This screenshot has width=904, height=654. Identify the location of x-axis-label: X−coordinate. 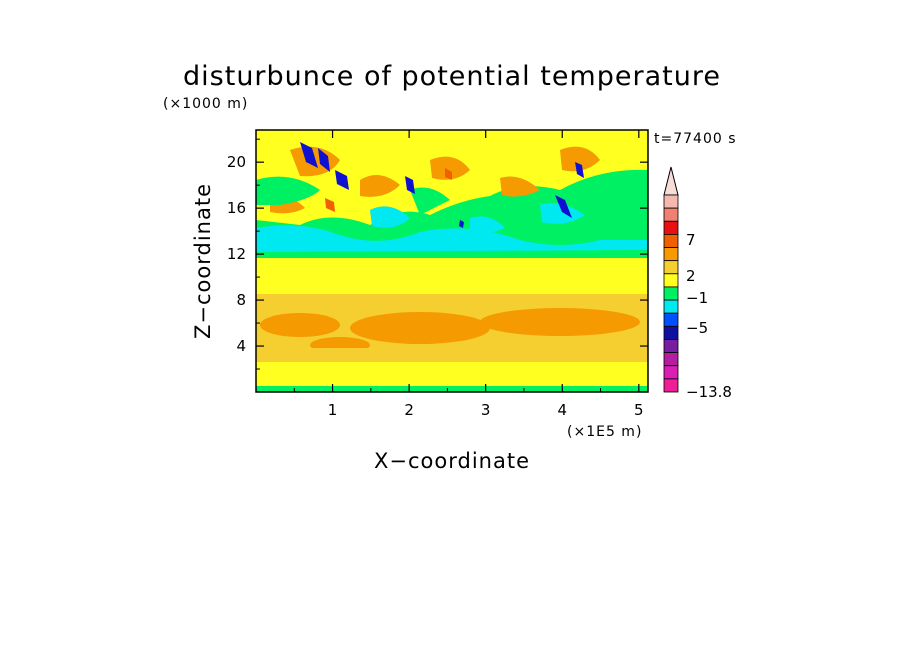
(452, 461).